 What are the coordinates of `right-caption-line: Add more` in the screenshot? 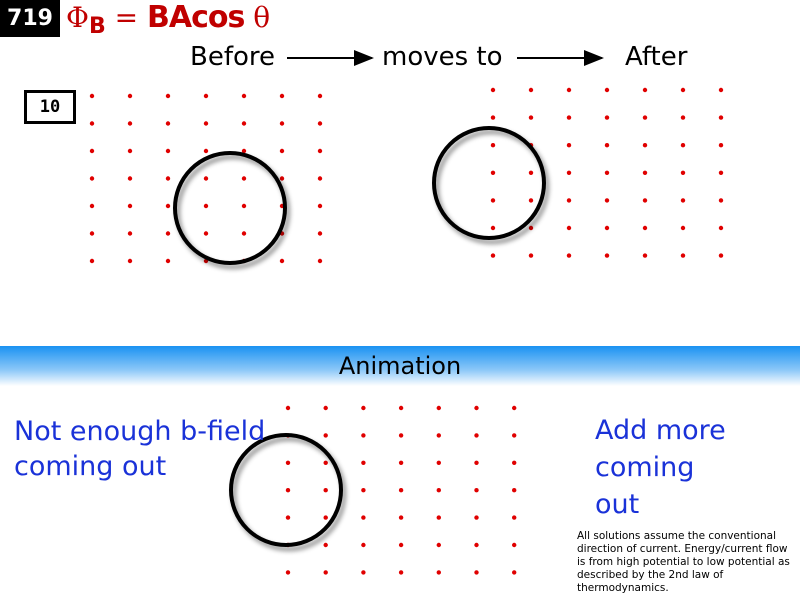 It's located at (660, 430).